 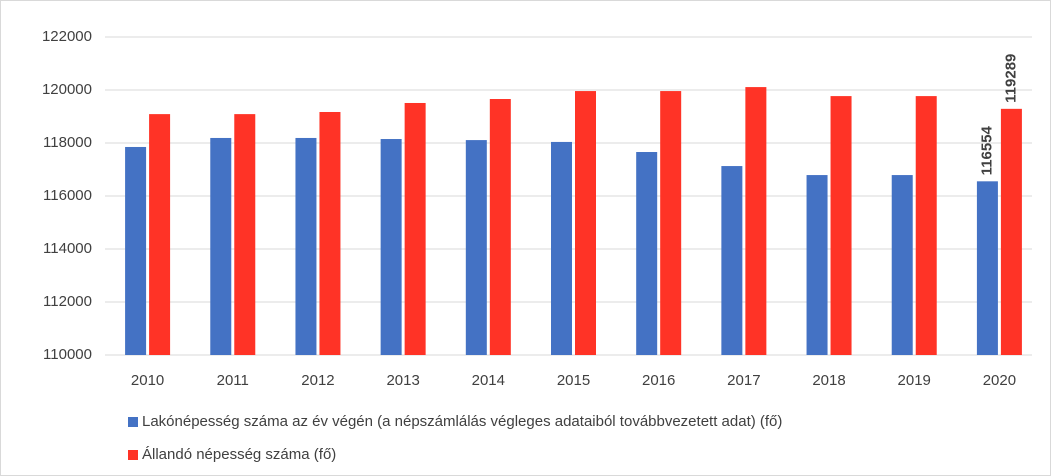 What do you see at coordinates (67, 301) in the screenshot?
I see `y-tick-label: 112000` at bounding box center [67, 301].